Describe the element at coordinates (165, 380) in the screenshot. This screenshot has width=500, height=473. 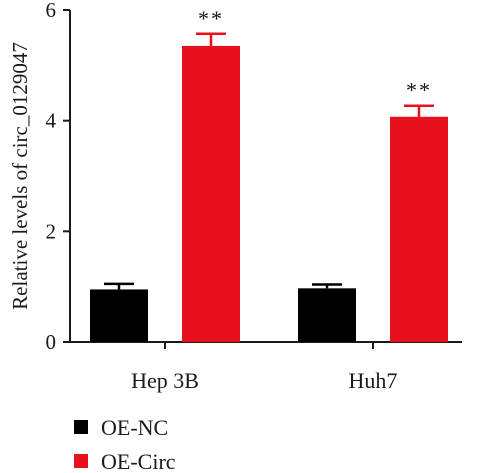
I see `x-category-label: Hep 3B` at that location.